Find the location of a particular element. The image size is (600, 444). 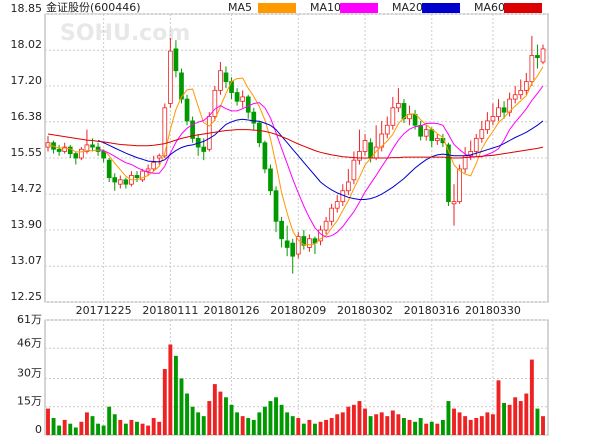

x-tick-label: 20171225 is located at coordinates (104, 310).